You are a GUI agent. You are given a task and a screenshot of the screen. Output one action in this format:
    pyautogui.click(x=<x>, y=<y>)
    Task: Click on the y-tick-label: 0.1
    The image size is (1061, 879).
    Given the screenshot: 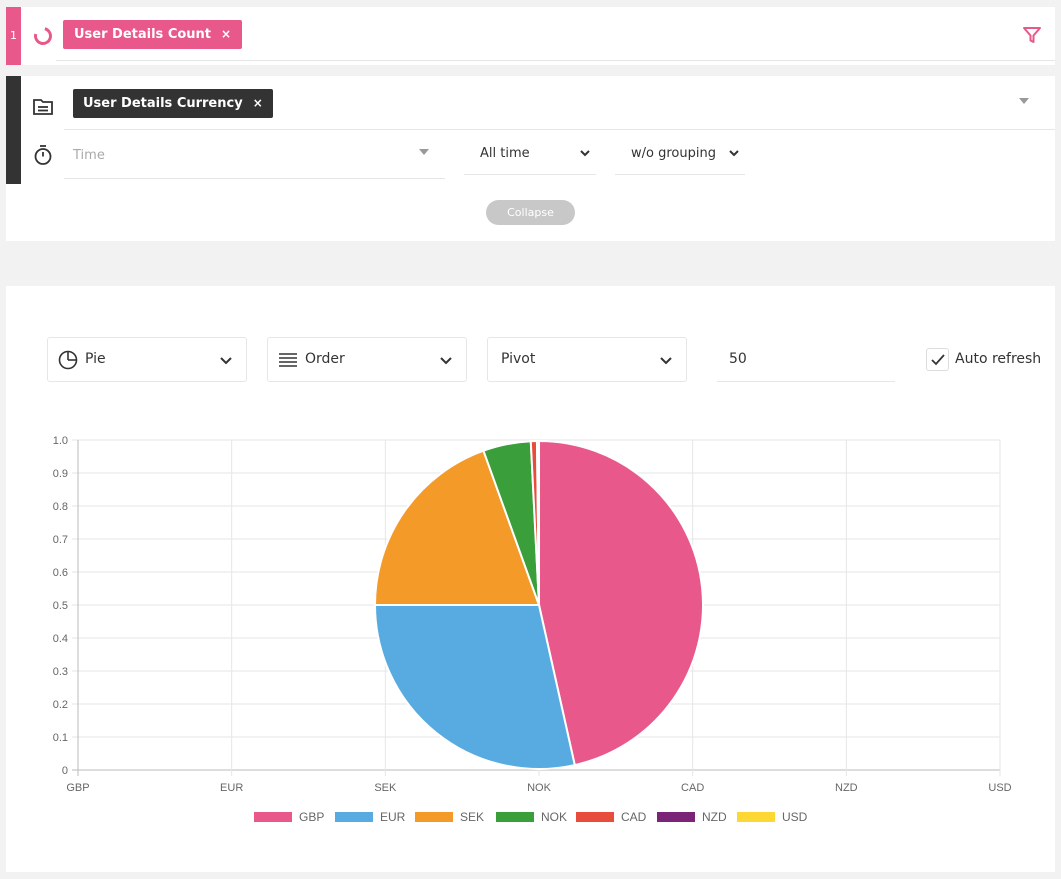 What is the action you would take?
    pyautogui.click(x=60, y=738)
    